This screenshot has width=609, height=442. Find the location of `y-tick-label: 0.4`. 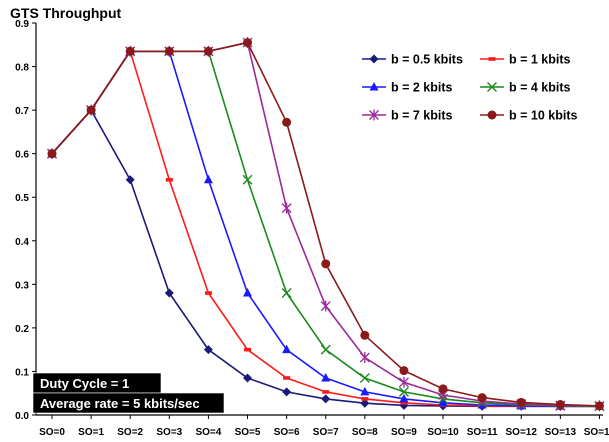

y-tick-label: 0.4 is located at coordinates (22, 242).